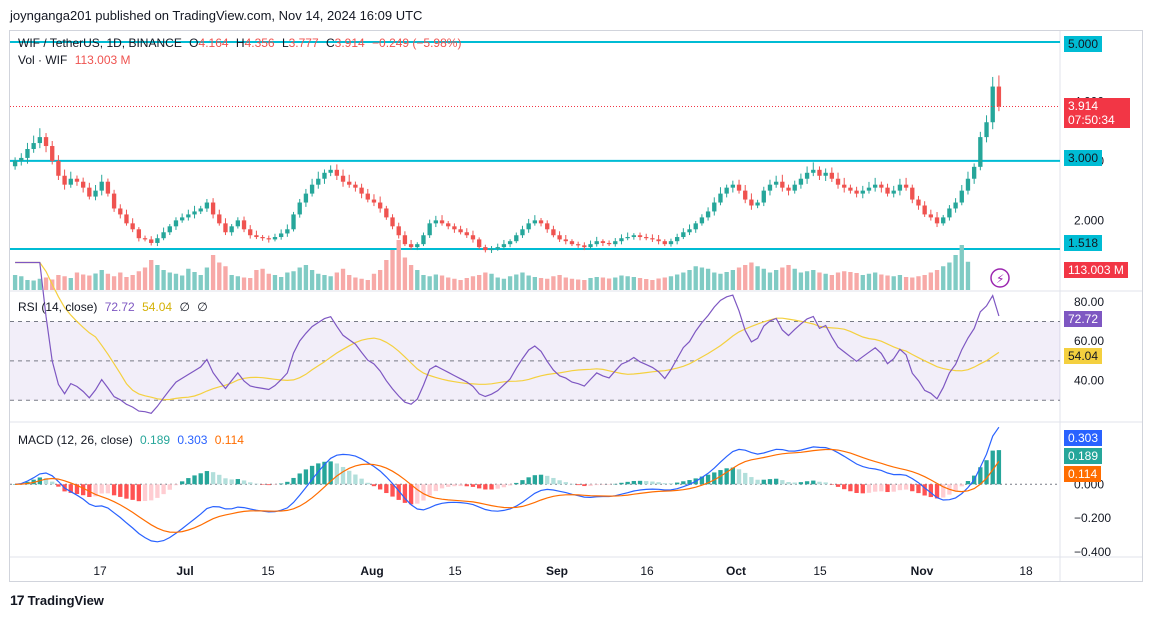 The width and height of the screenshot is (1154, 618). Describe the element at coordinates (75, 440) in the screenshot. I see `macd-label: MACD (12, 26, close)` at that location.